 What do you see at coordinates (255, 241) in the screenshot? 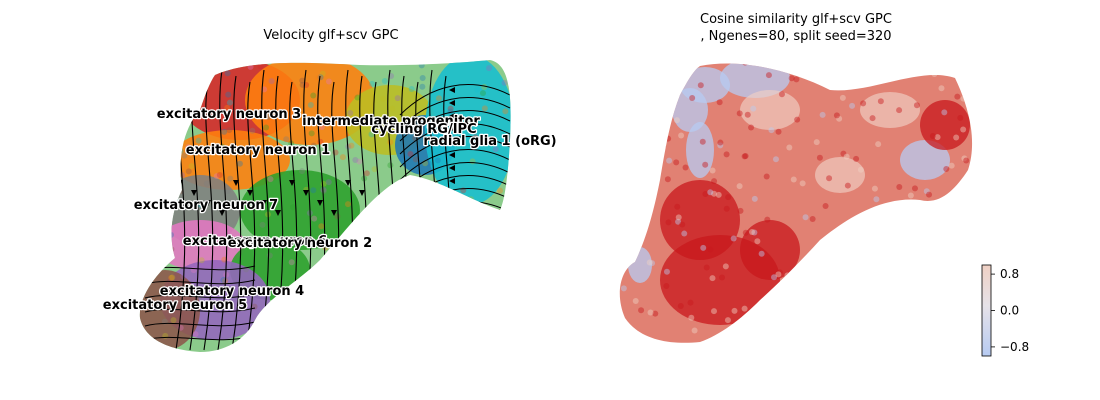
I see `cluster-label-excitatory-neuron-6: excitatory neuron 6` at bounding box center [255, 241].